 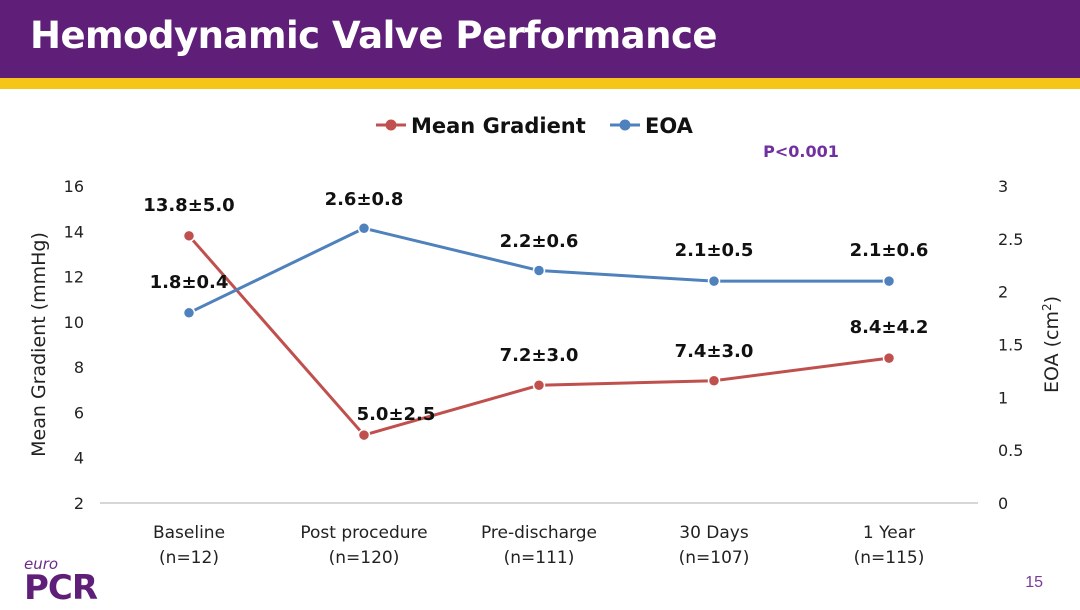 What do you see at coordinates (189, 558) in the screenshot?
I see `x-category-count: (n=12)` at bounding box center [189, 558].